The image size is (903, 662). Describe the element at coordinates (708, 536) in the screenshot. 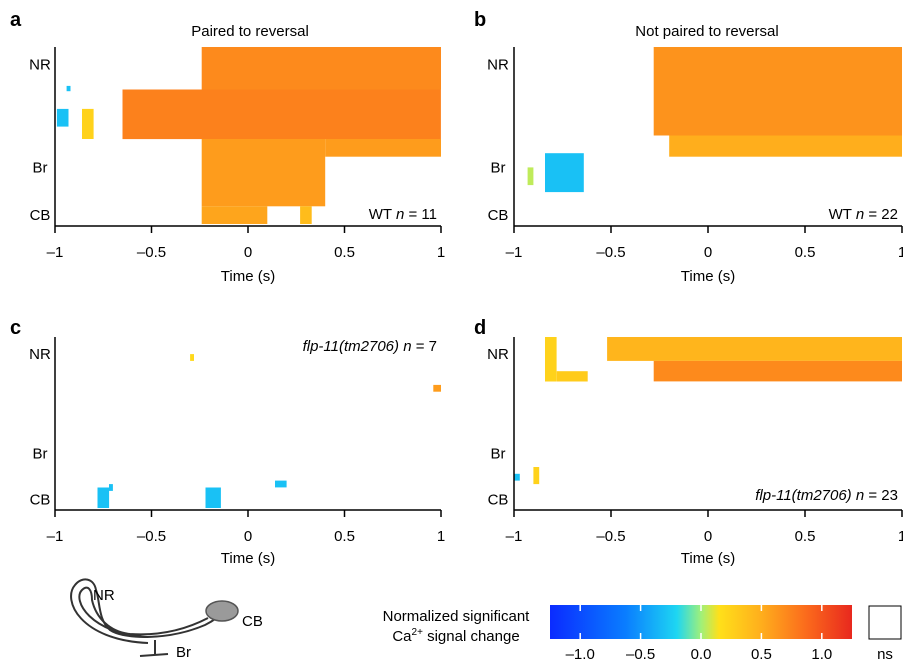

I see `x-tick-label-d-2: 0` at that location.